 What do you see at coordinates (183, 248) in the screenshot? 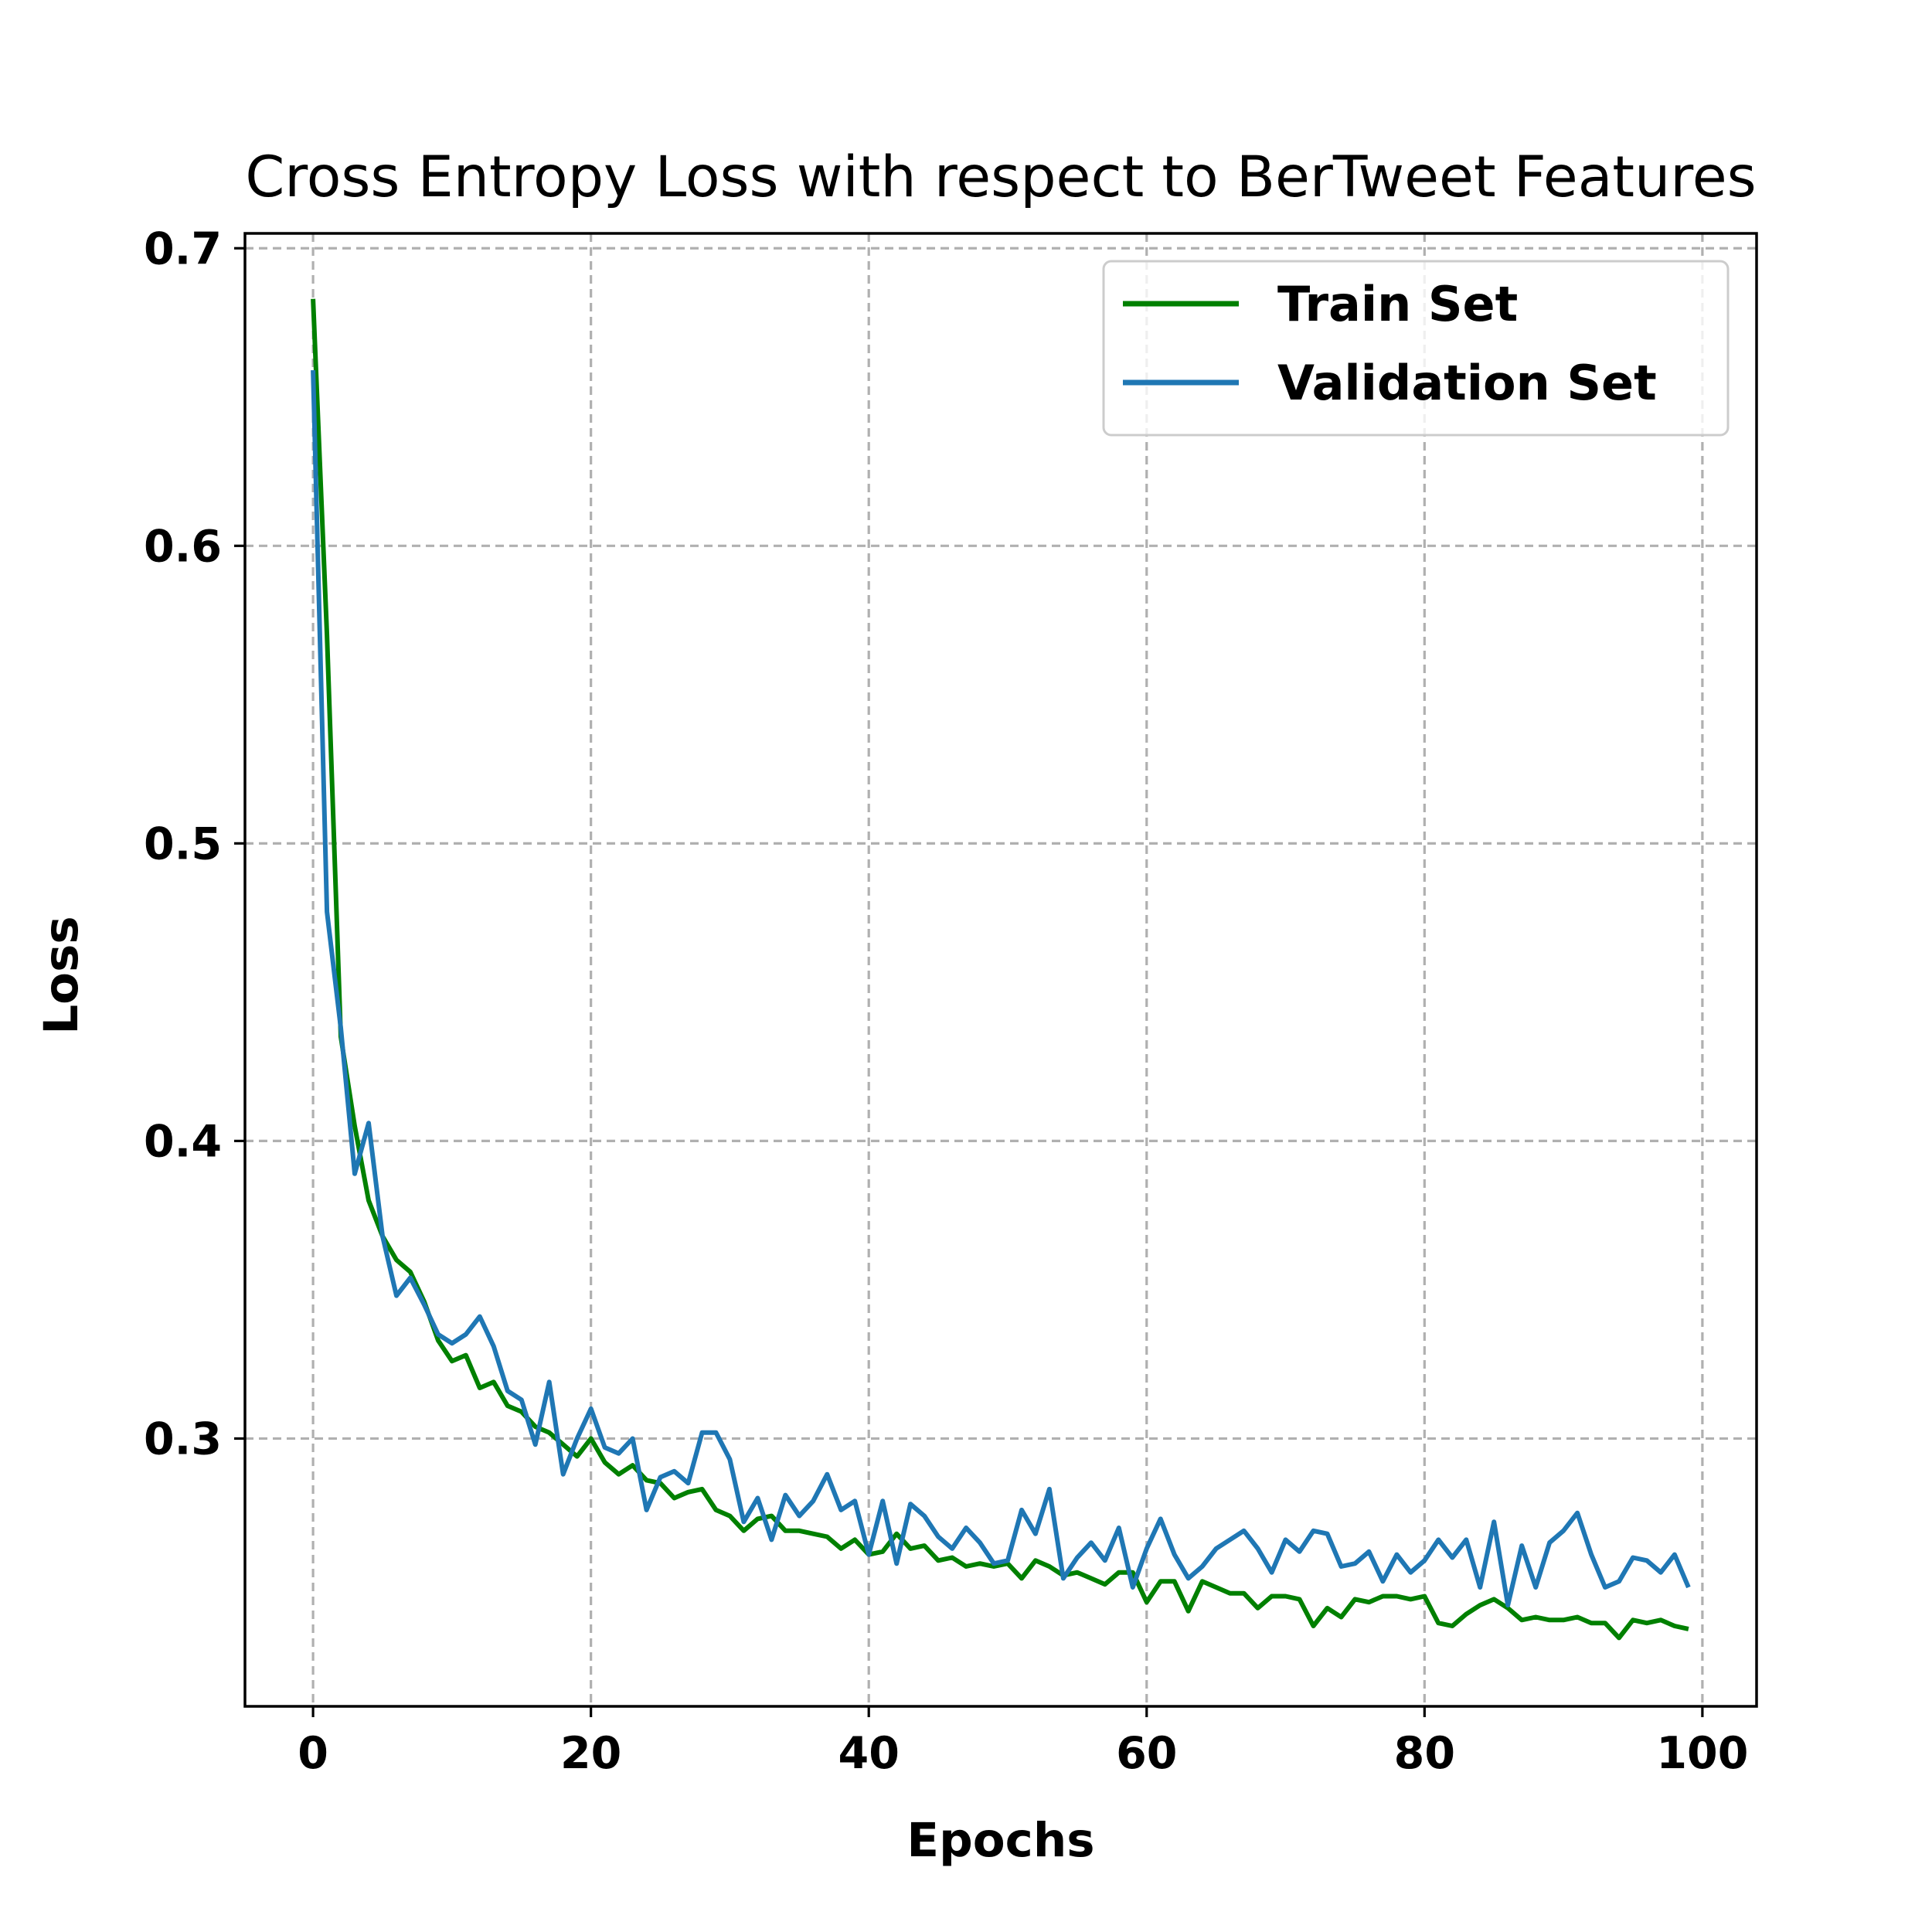
I see `y-tick-label: 0.7` at bounding box center [183, 248].